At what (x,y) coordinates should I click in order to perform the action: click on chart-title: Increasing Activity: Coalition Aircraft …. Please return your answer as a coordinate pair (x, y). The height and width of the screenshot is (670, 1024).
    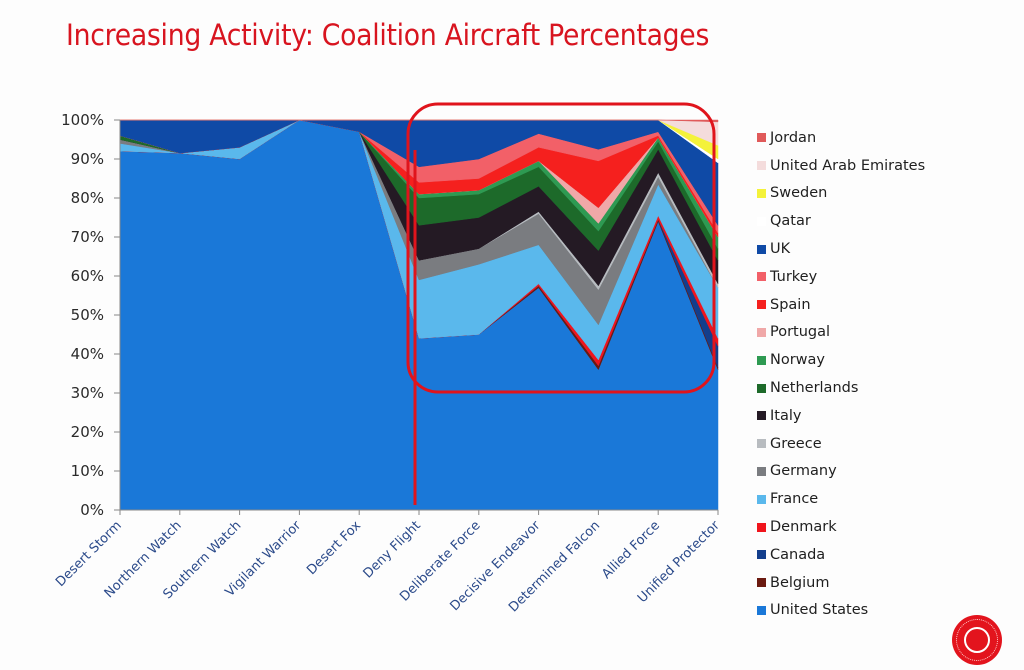
    Looking at the image, I should click on (388, 35).